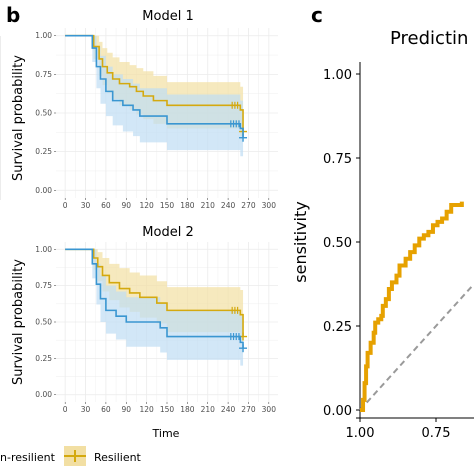 This screenshot has width=474, height=474. I want to click on roc-y-tick-label: 0.50, so click(337, 243).